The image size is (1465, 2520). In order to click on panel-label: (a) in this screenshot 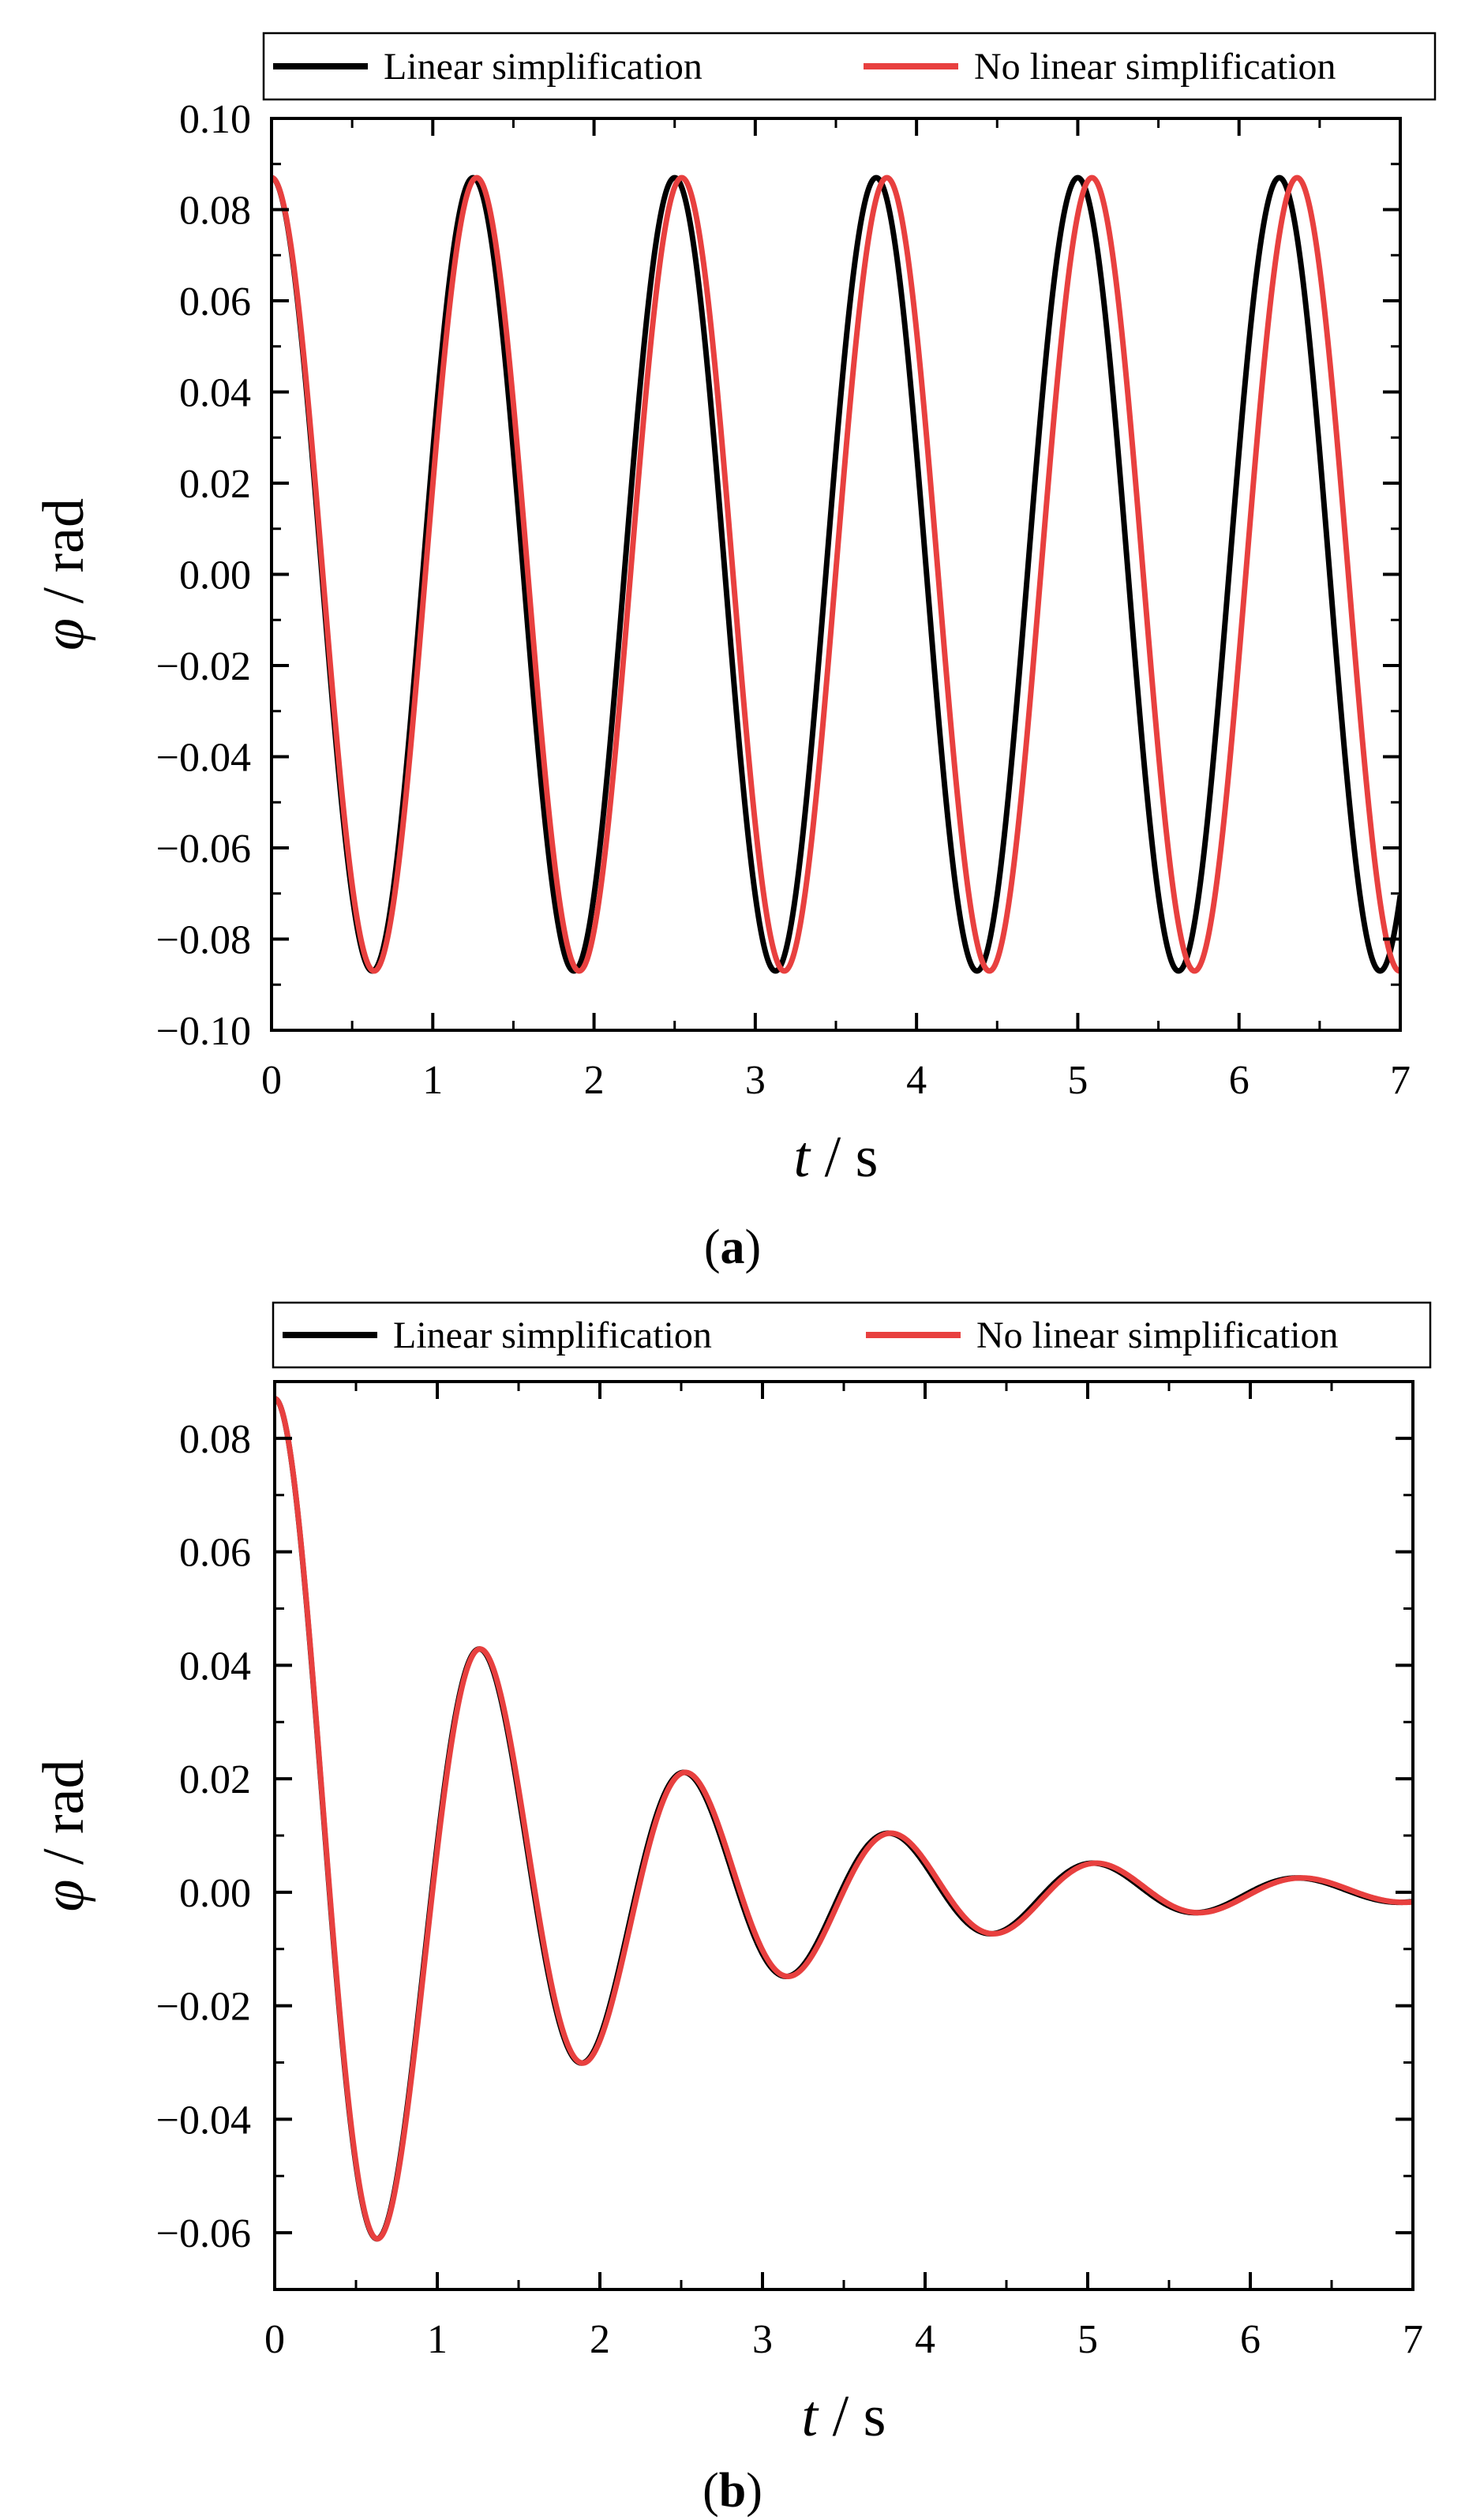, I will do `click(732, 1247)`.